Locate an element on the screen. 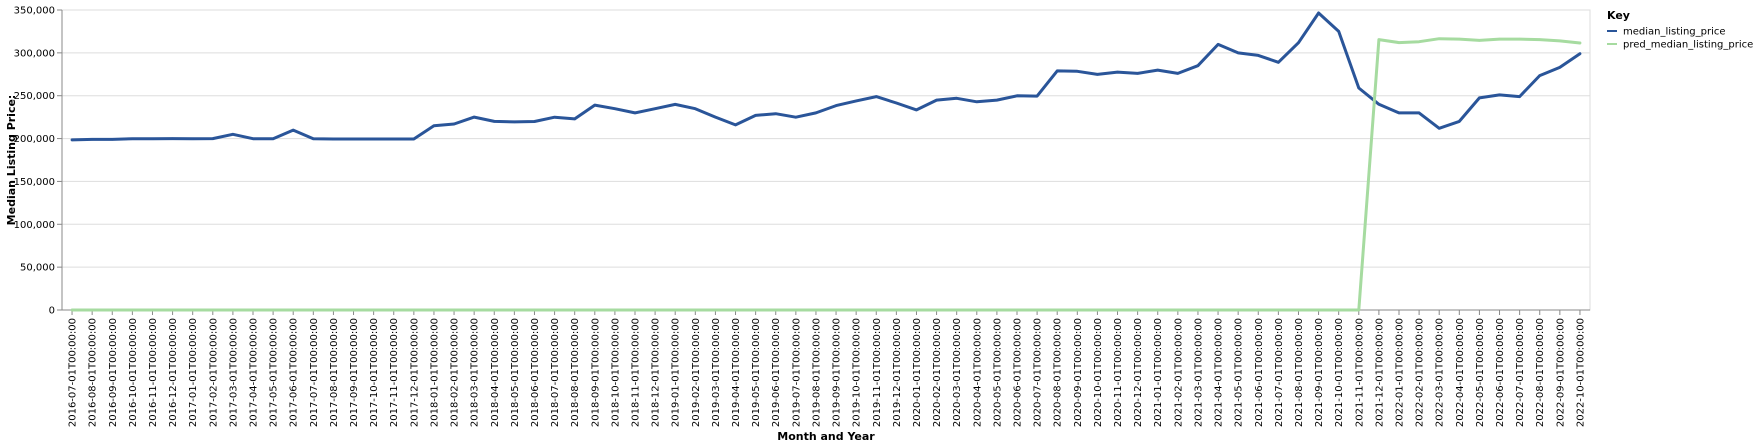 The width and height of the screenshot is (1759, 447). x-tick-label: 2022-09-01T00:00:00 is located at coordinates (1560, 372).